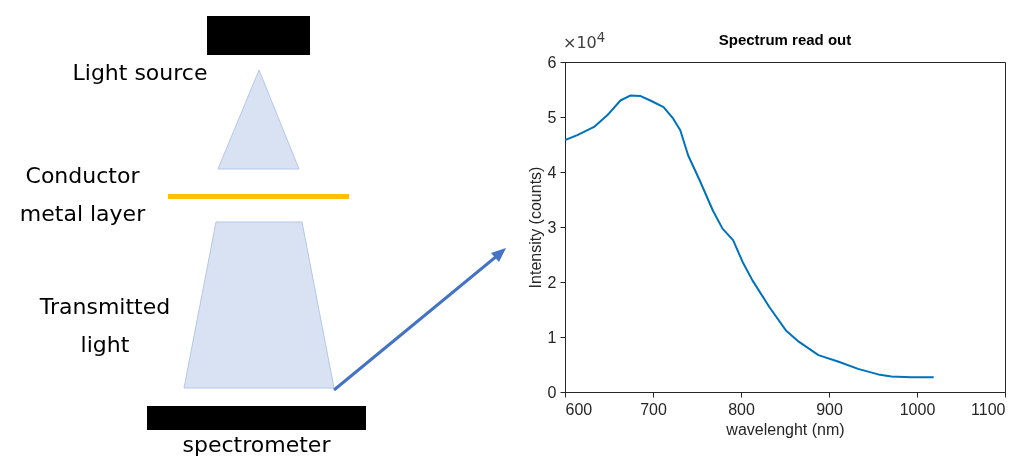 The width and height of the screenshot is (1033, 461). What do you see at coordinates (988, 409) in the screenshot?
I see `x-tick-label: 1100` at bounding box center [988, 409].